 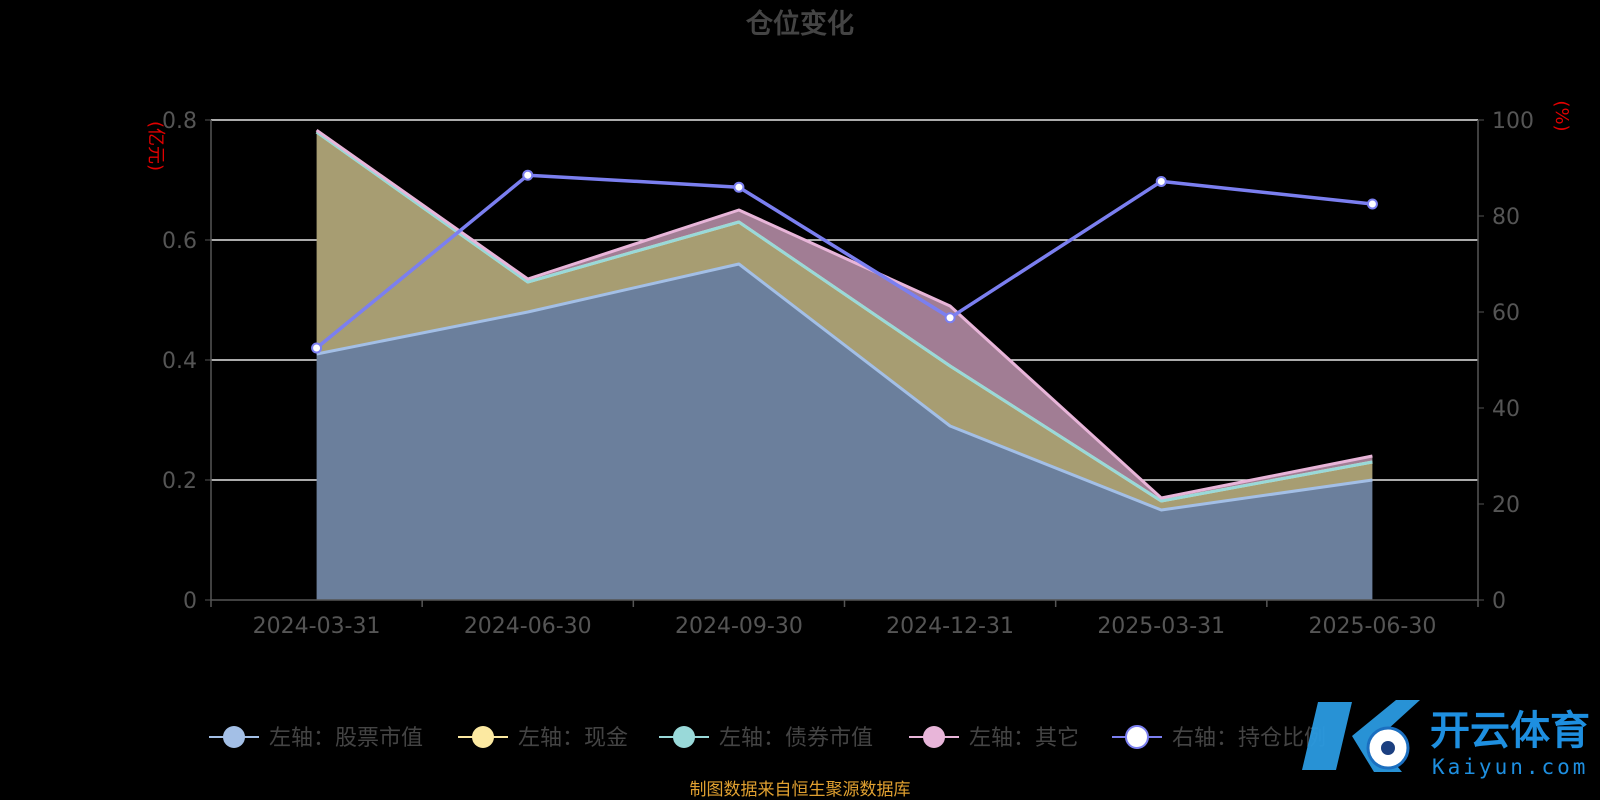 I want to click on right-tick-label: 60, so click(x=1506, y=313).